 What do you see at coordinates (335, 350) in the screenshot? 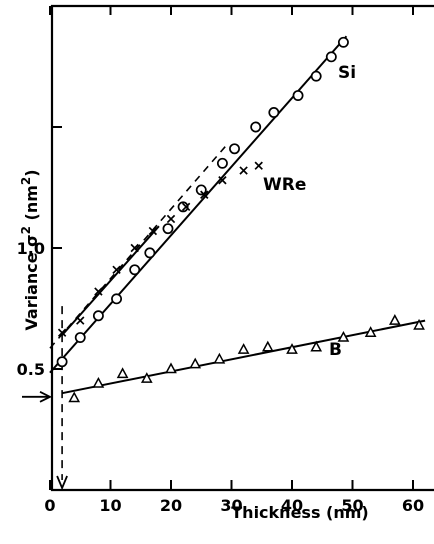
I see `series-label-b: B` at bounding box center [335, 350].